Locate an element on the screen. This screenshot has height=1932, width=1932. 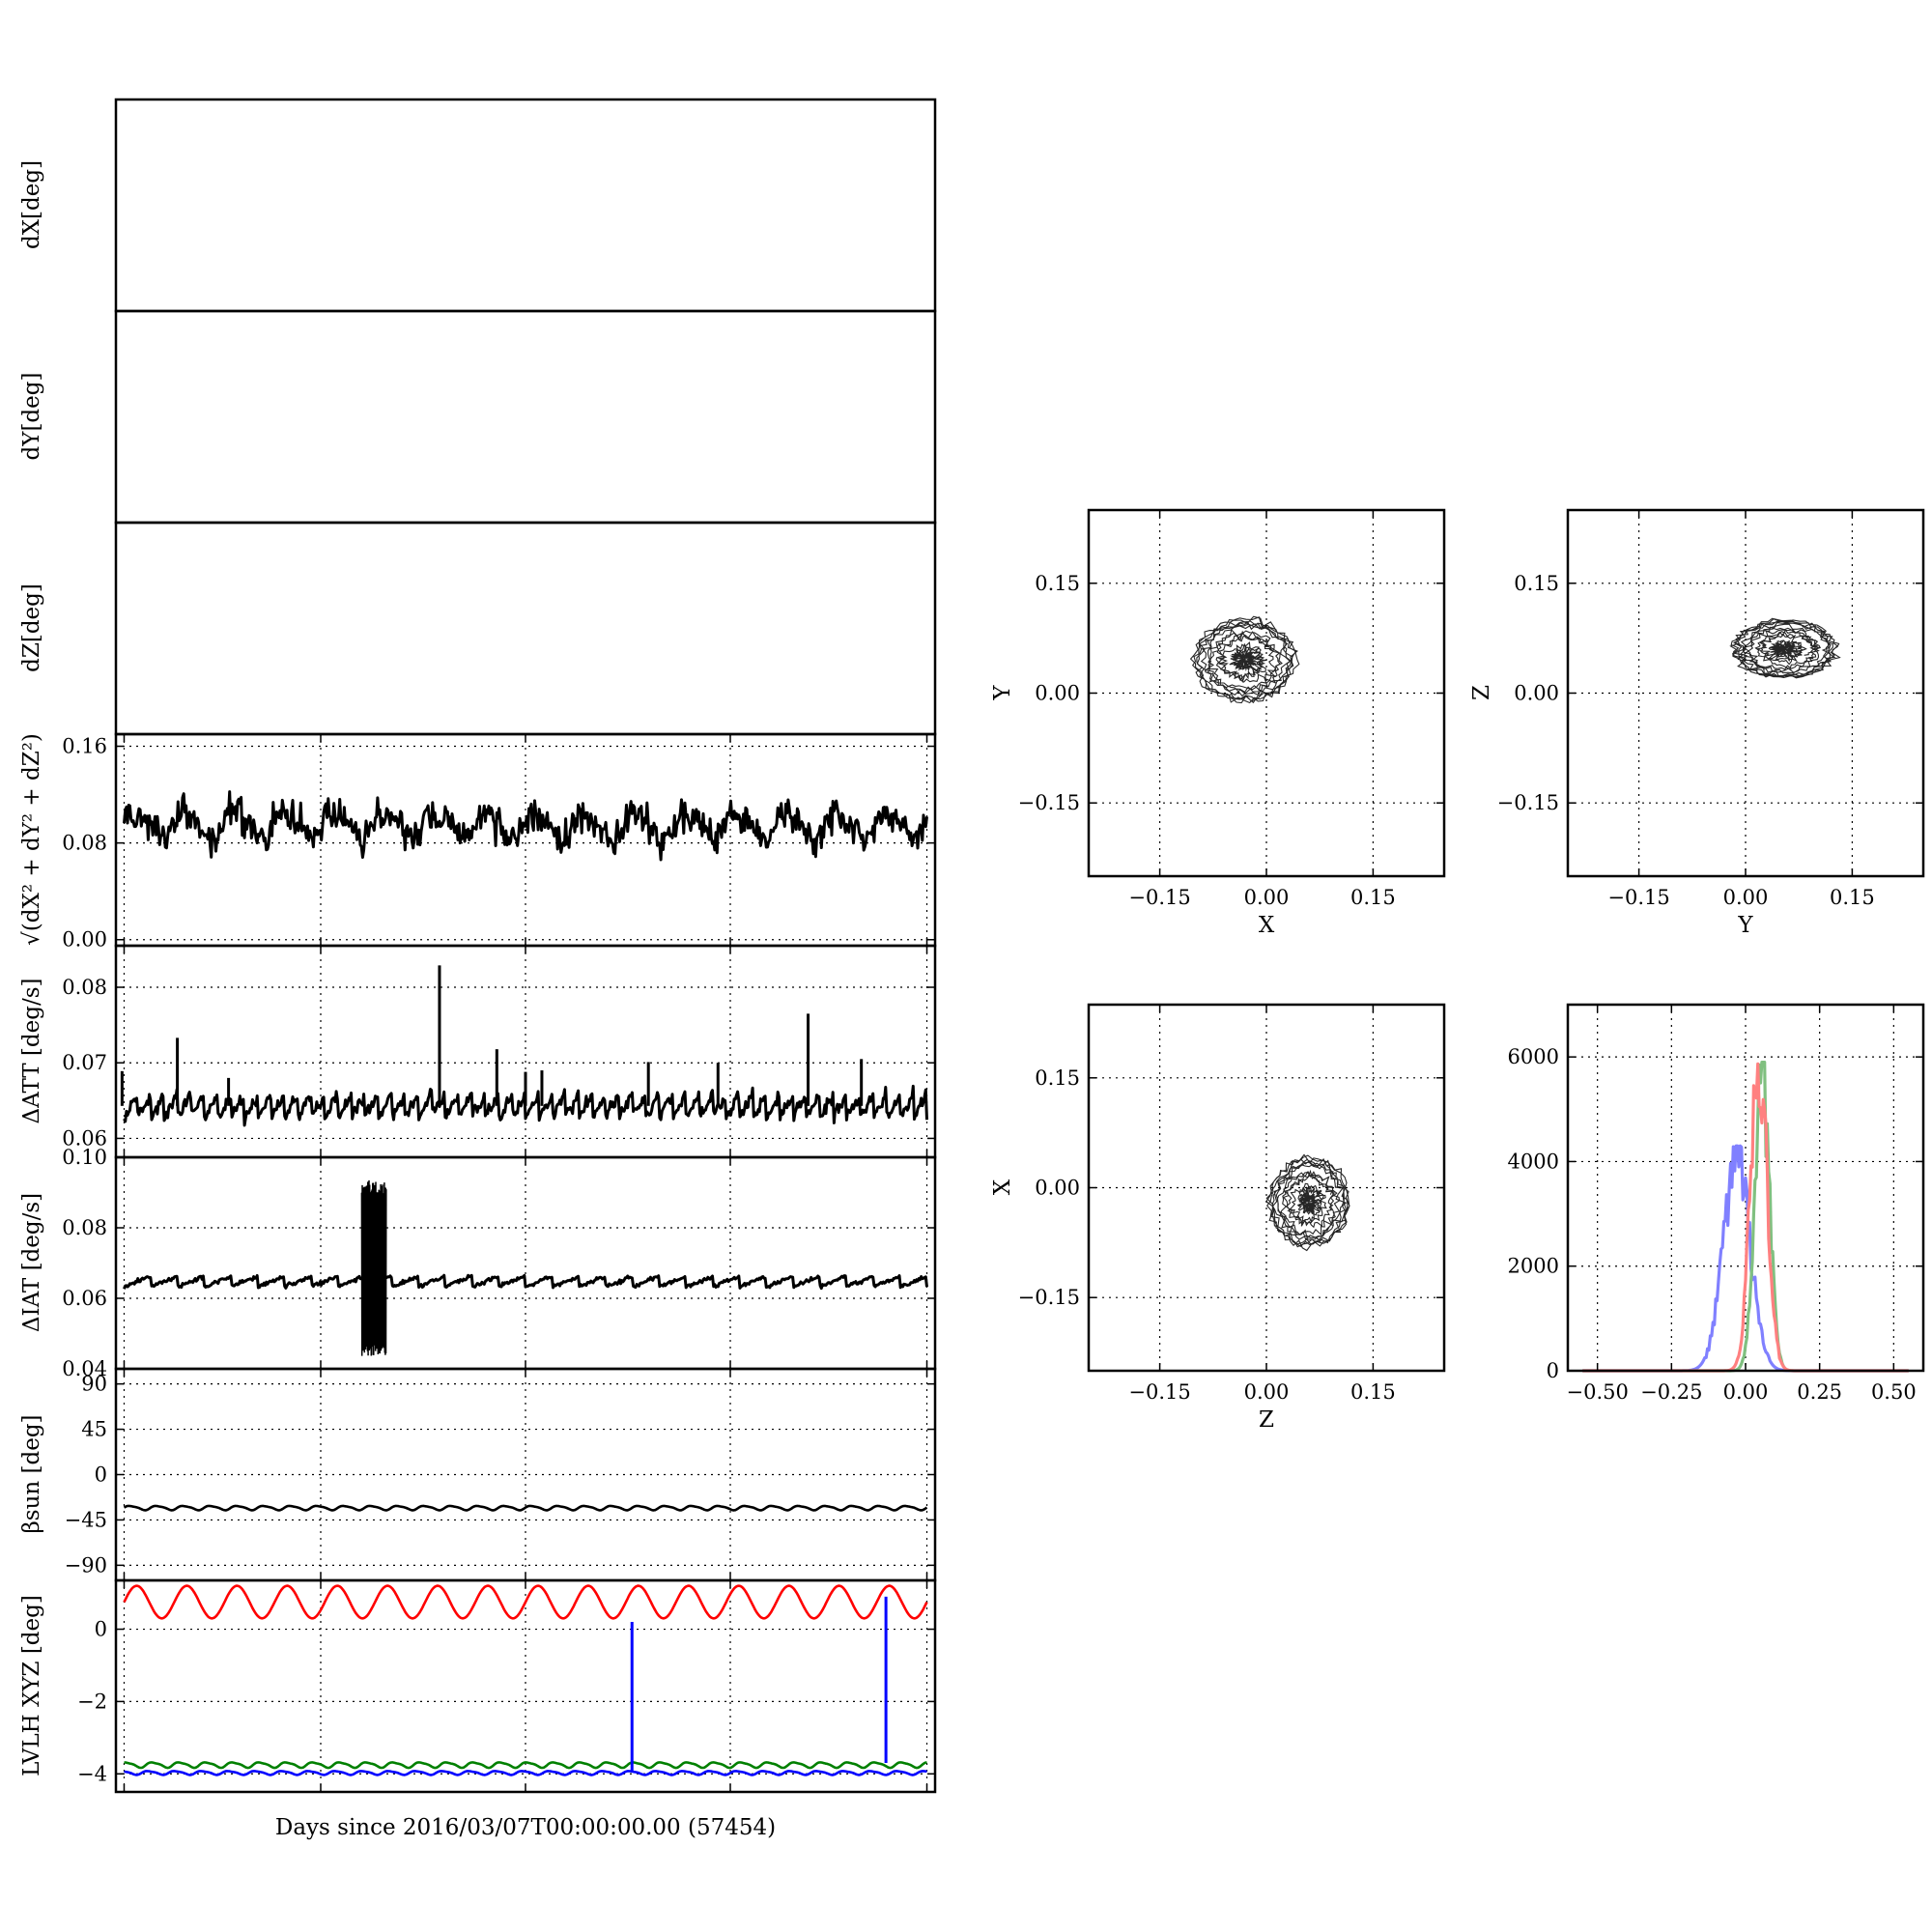
panel-xy: −0.15 0.00 0.15 −0.15 0.00 0.15 X Y is located at coordinates (1218, 723).